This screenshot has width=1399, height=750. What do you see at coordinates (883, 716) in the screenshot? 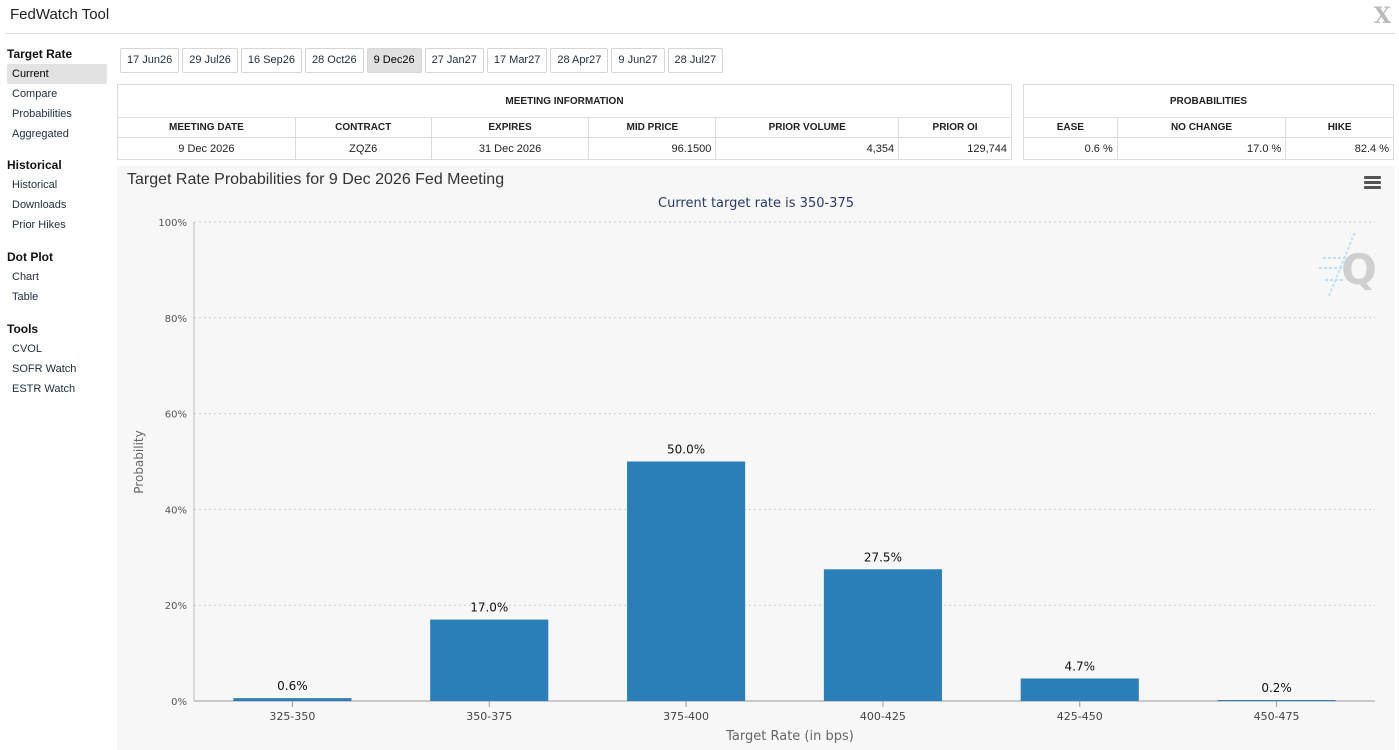
I see `x-tick-label: 400-425` at bounding box center [883, 716].